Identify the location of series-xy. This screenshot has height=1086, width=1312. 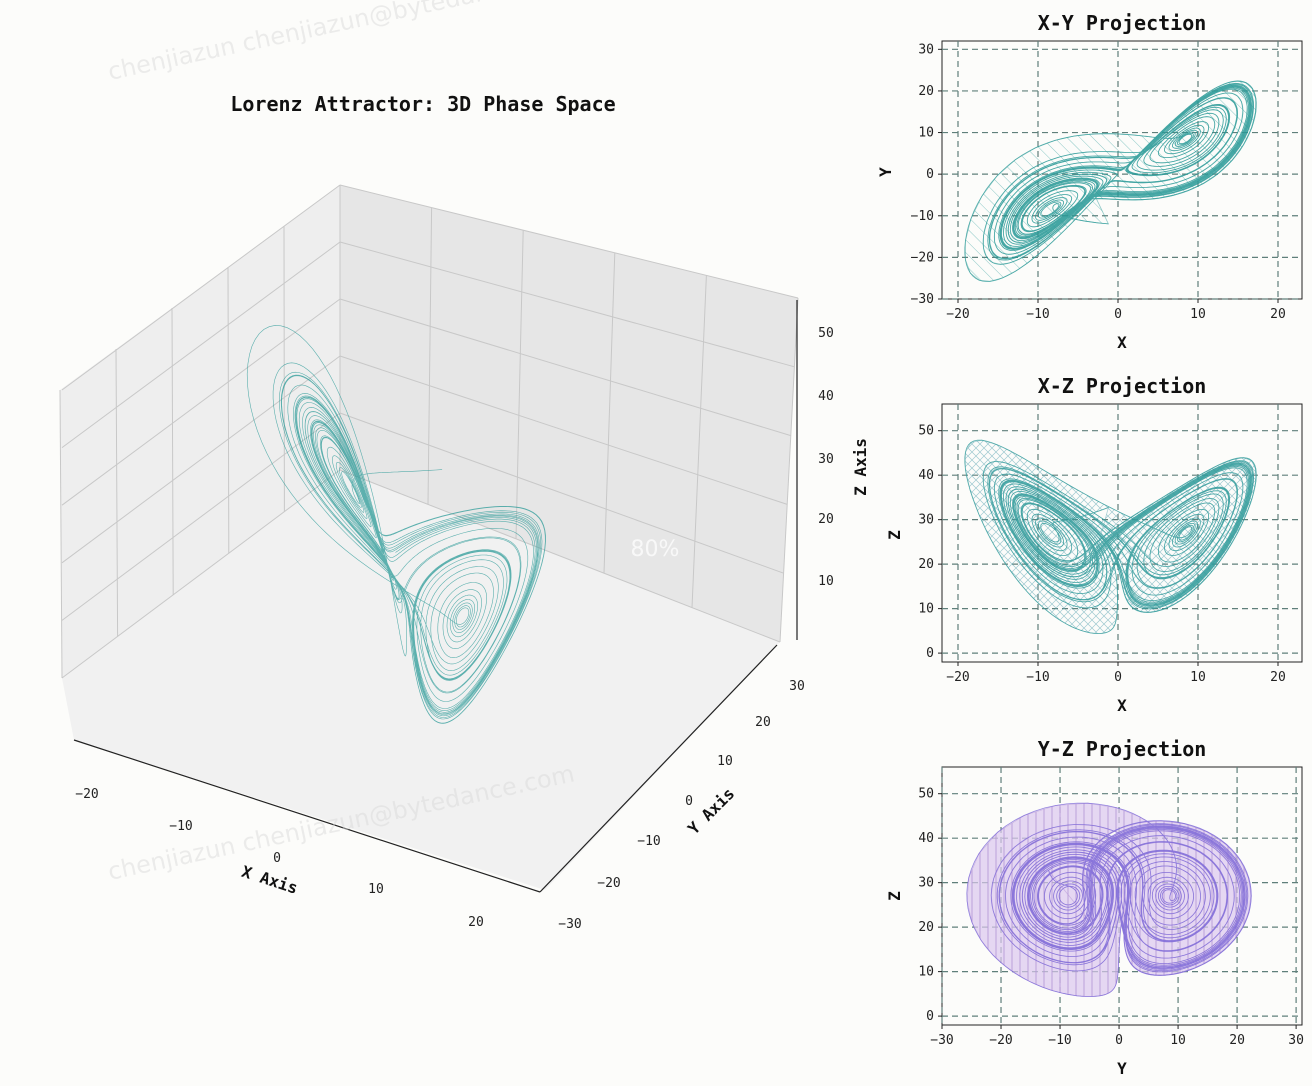
(1110, 181).